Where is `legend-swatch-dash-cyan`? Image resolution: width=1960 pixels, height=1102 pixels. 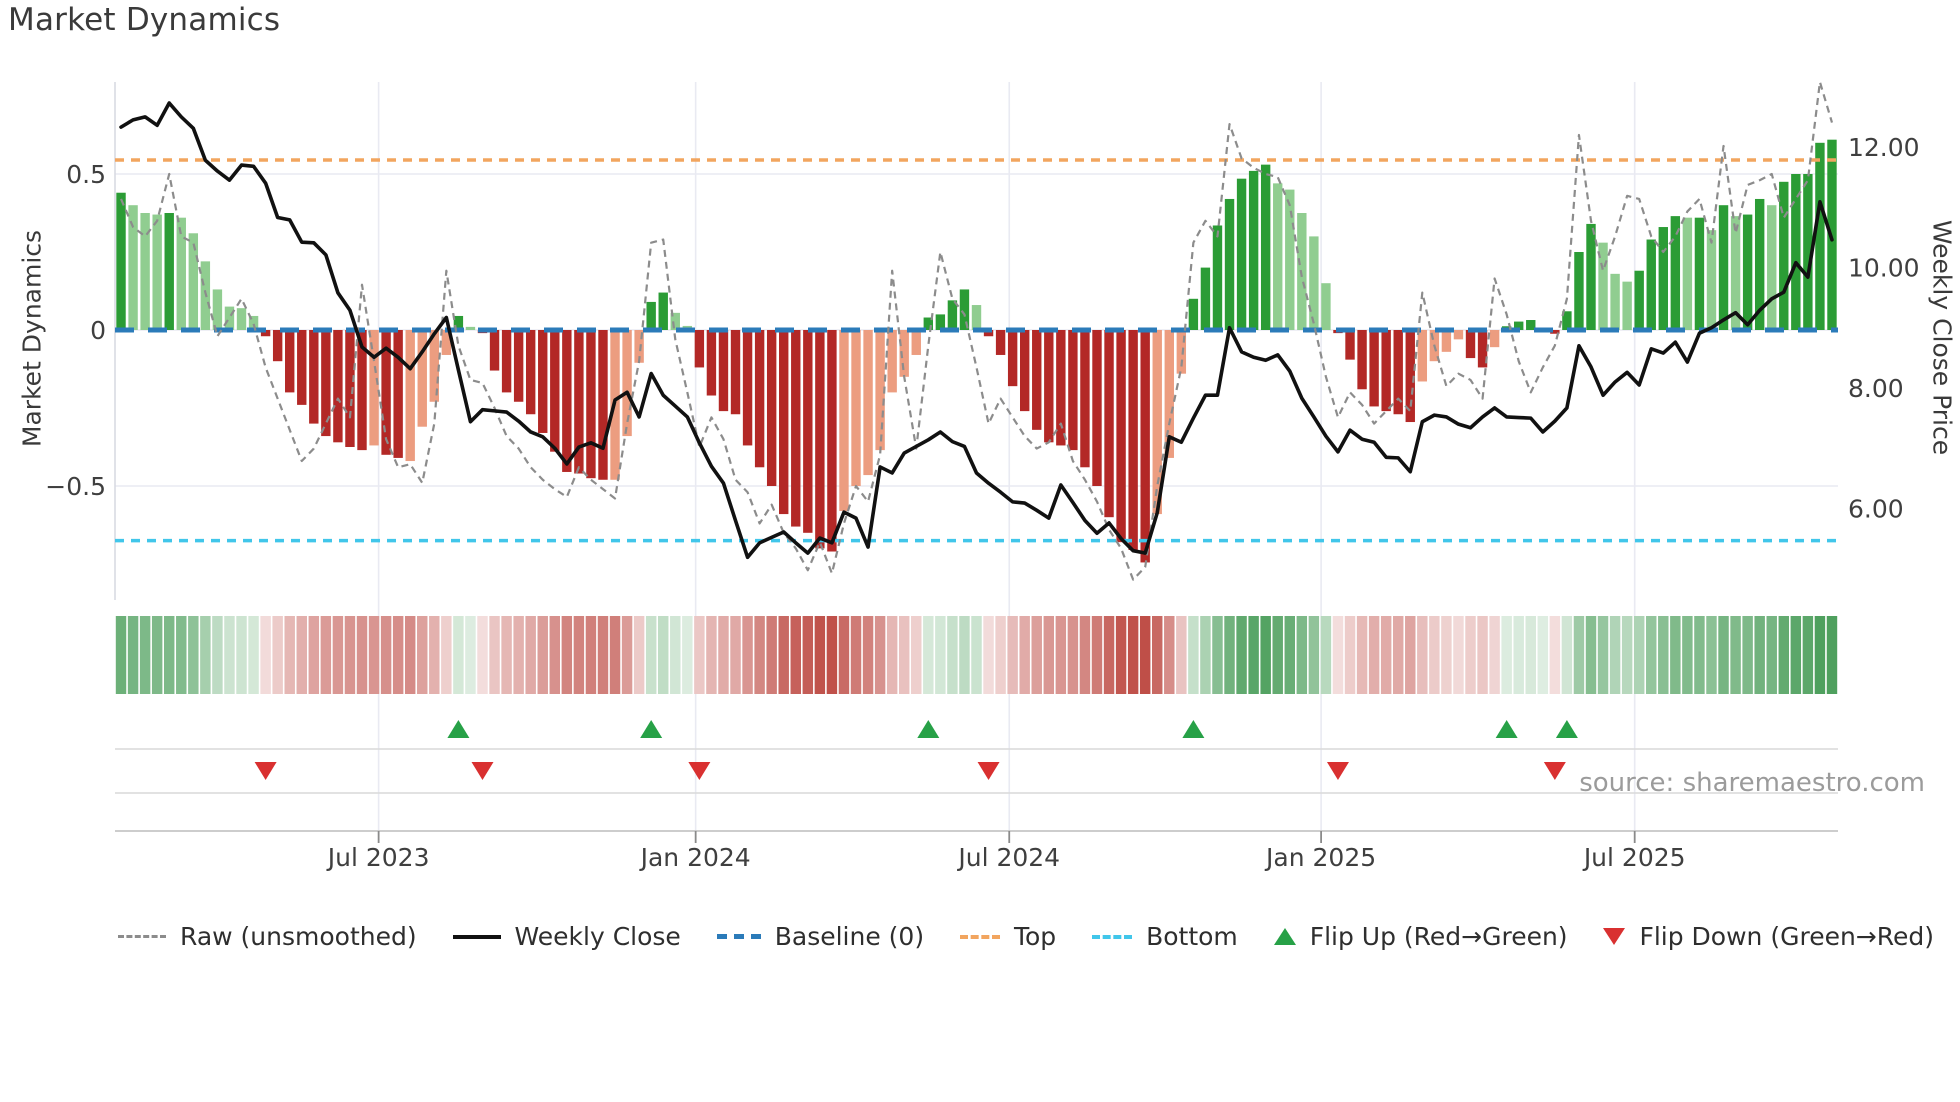
legend-swatch-dash-cyan is located at coordinates (1112, 936).